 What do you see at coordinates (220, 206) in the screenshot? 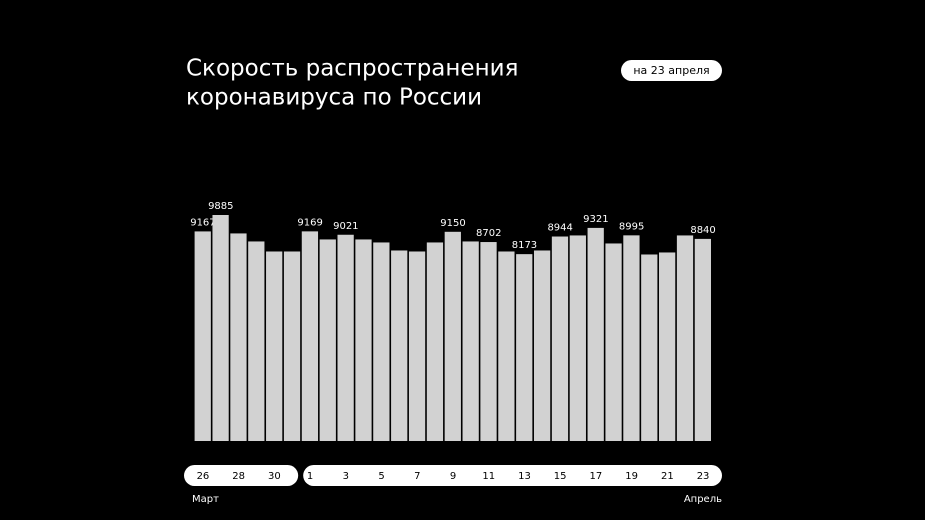
I see `value-label: 9885` at bounding box center [220, 206].